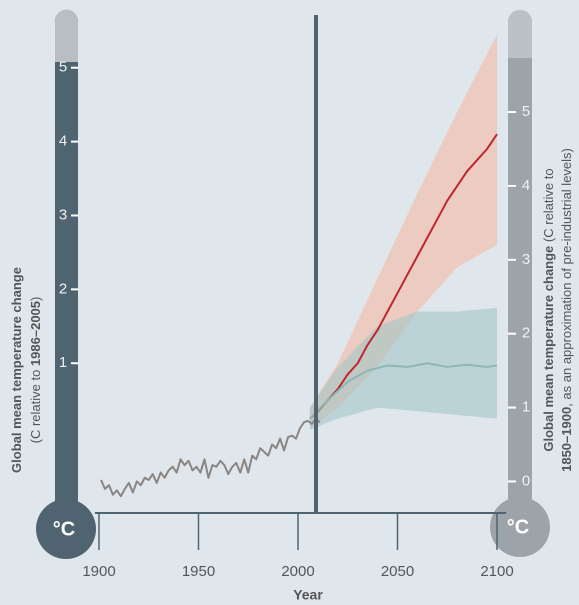 The height and width of the screenshot is (605, 579). I want to click on uncertainty-band, so click(403, 368).